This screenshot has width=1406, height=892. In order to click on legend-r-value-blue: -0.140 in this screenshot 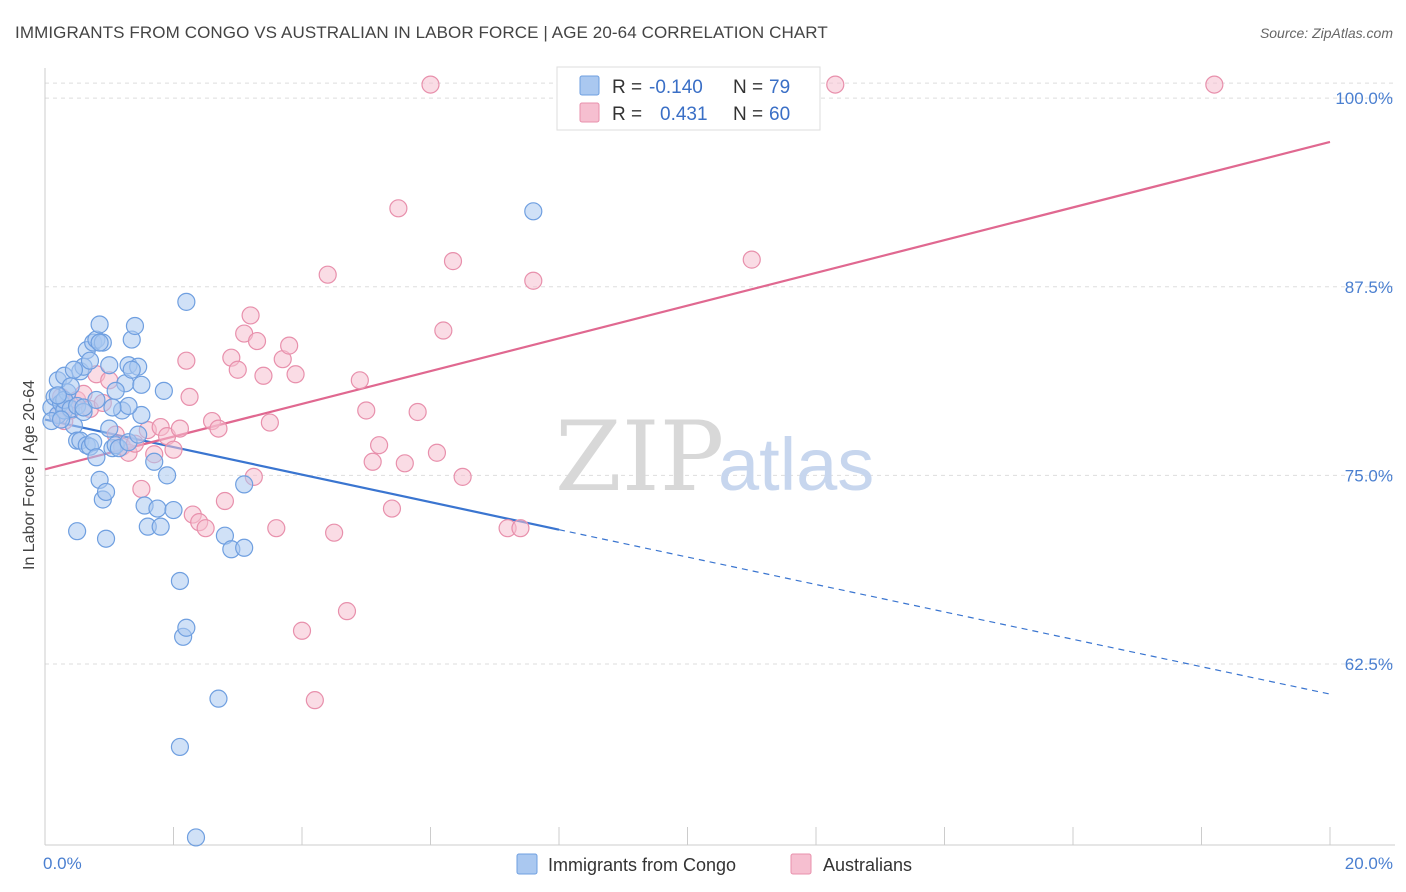, I will do `click(676, 87)`.